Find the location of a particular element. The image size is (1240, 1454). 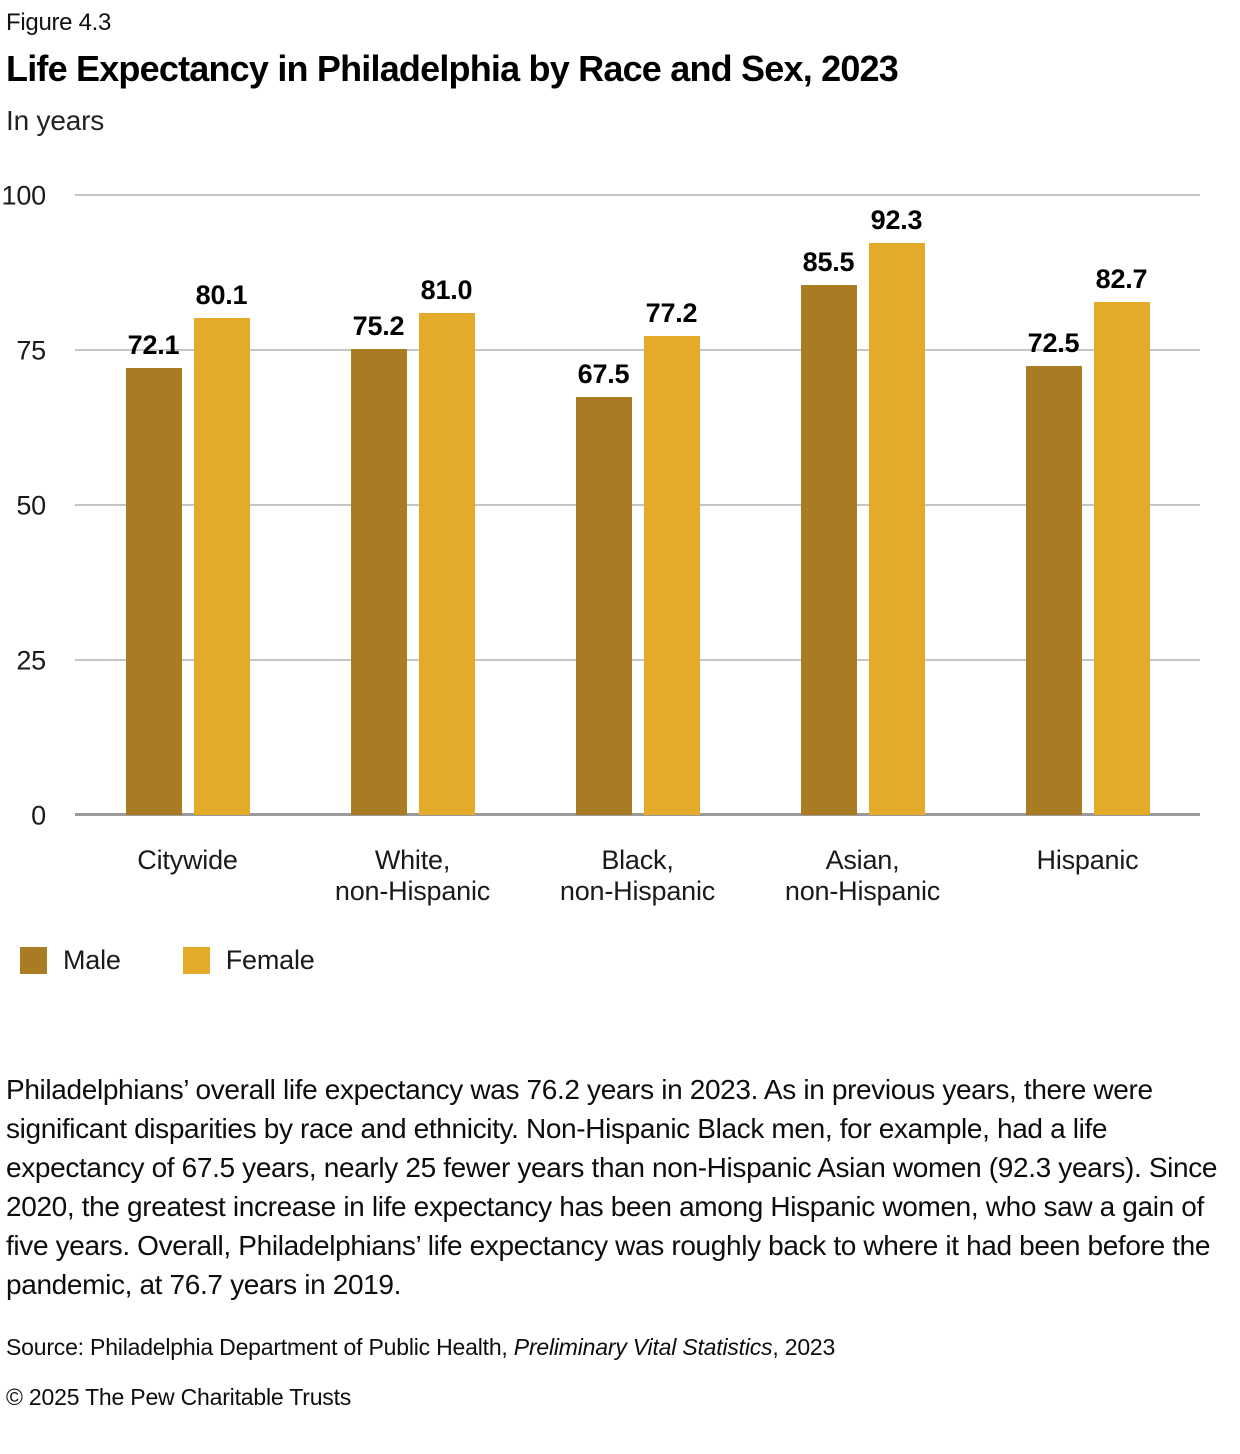

bar-male-1: 75.2 is located at coordinates (378, 563).